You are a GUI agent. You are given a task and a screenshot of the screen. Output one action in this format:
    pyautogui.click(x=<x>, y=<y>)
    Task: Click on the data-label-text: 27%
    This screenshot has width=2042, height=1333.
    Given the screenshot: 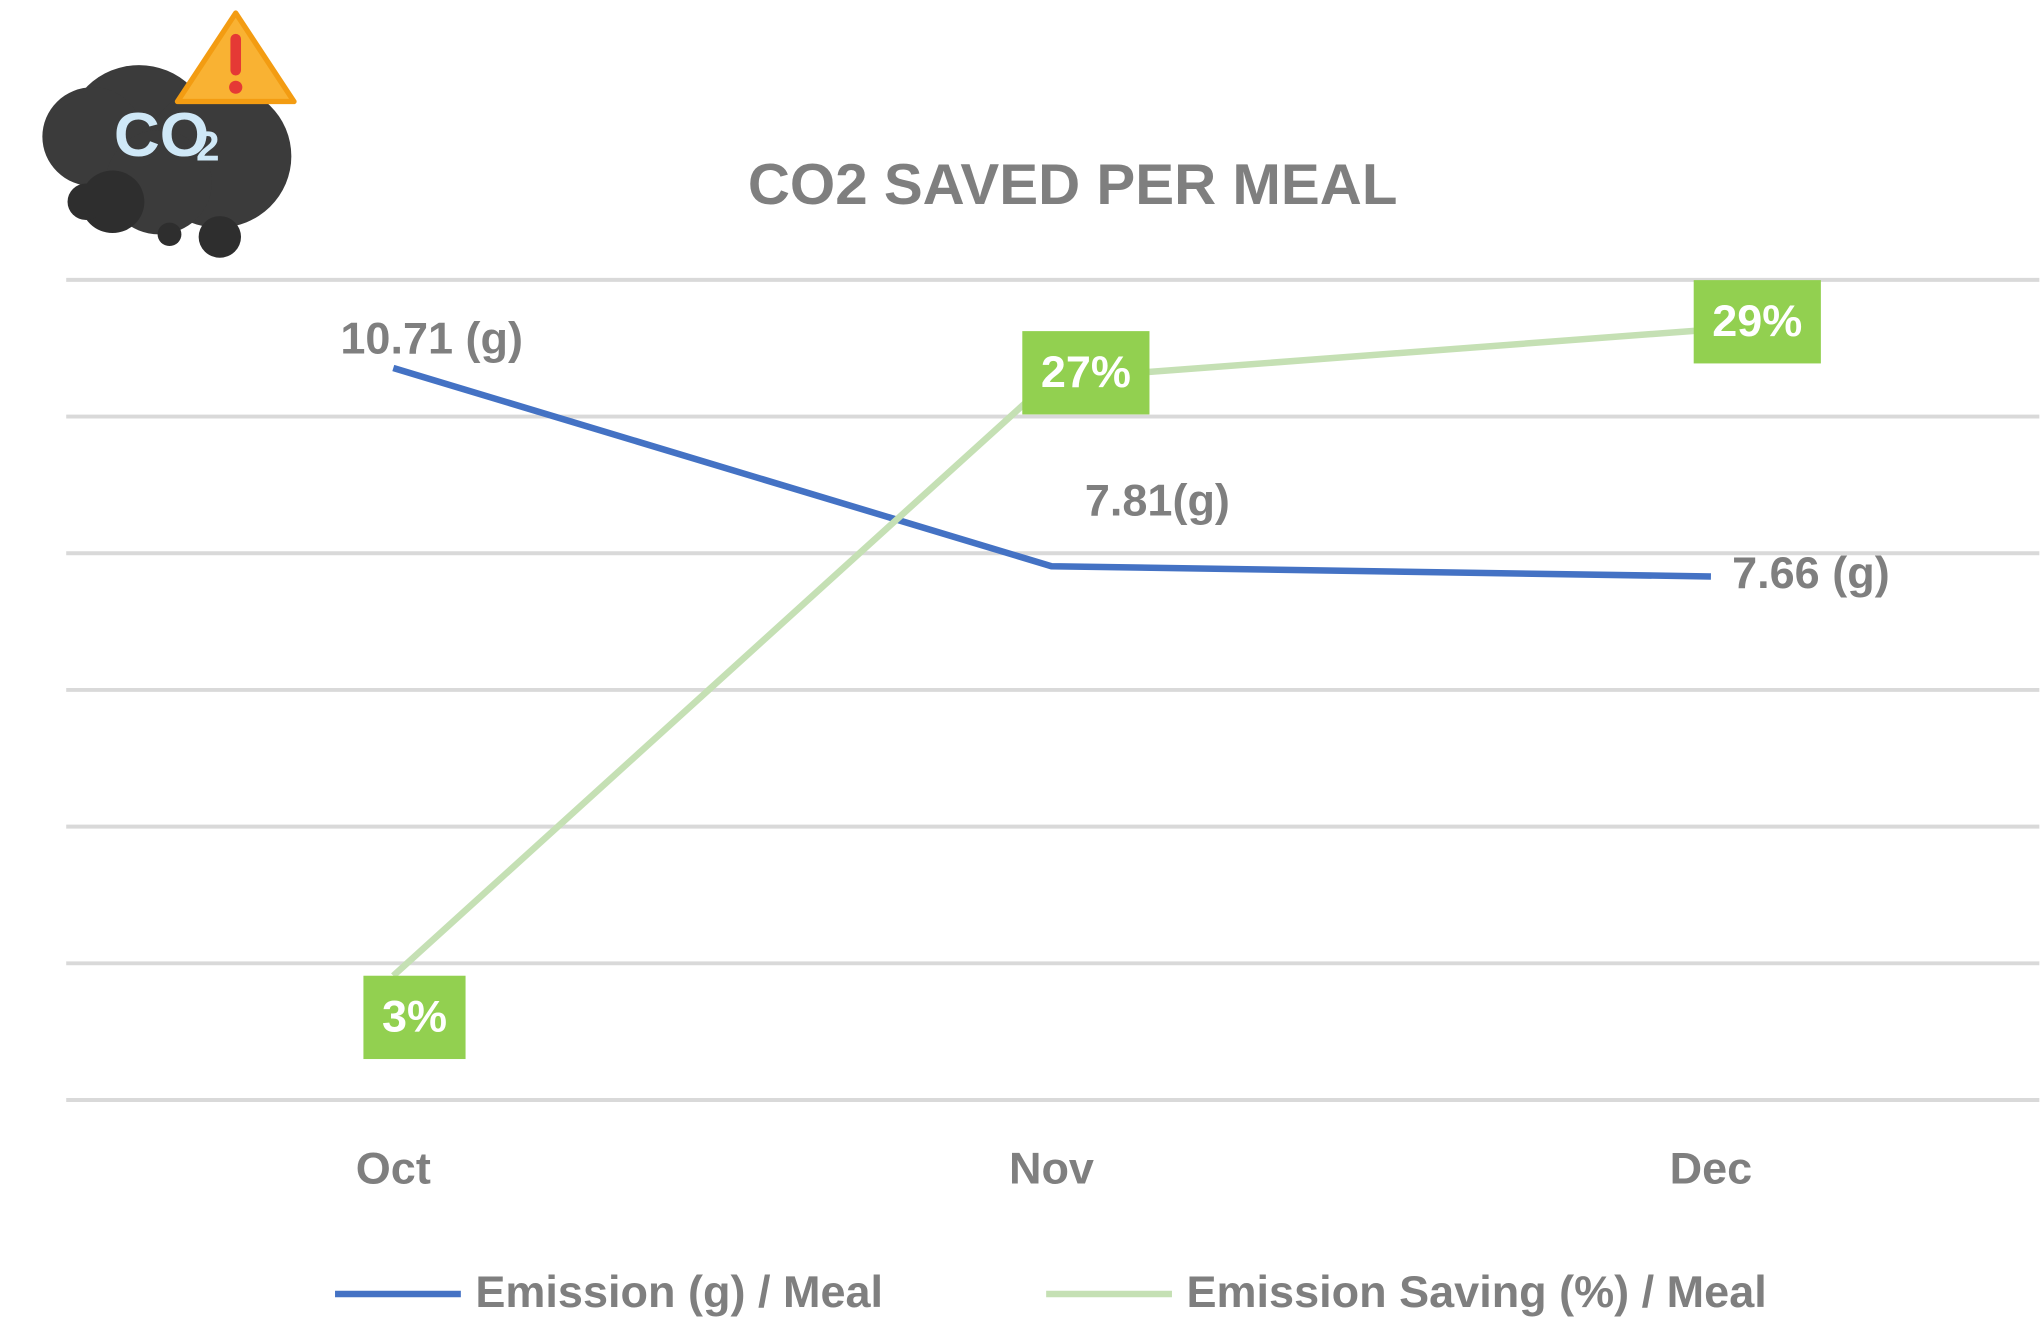 What is the action you would take?
    pyautogui.click(x=1086, y=372)
    